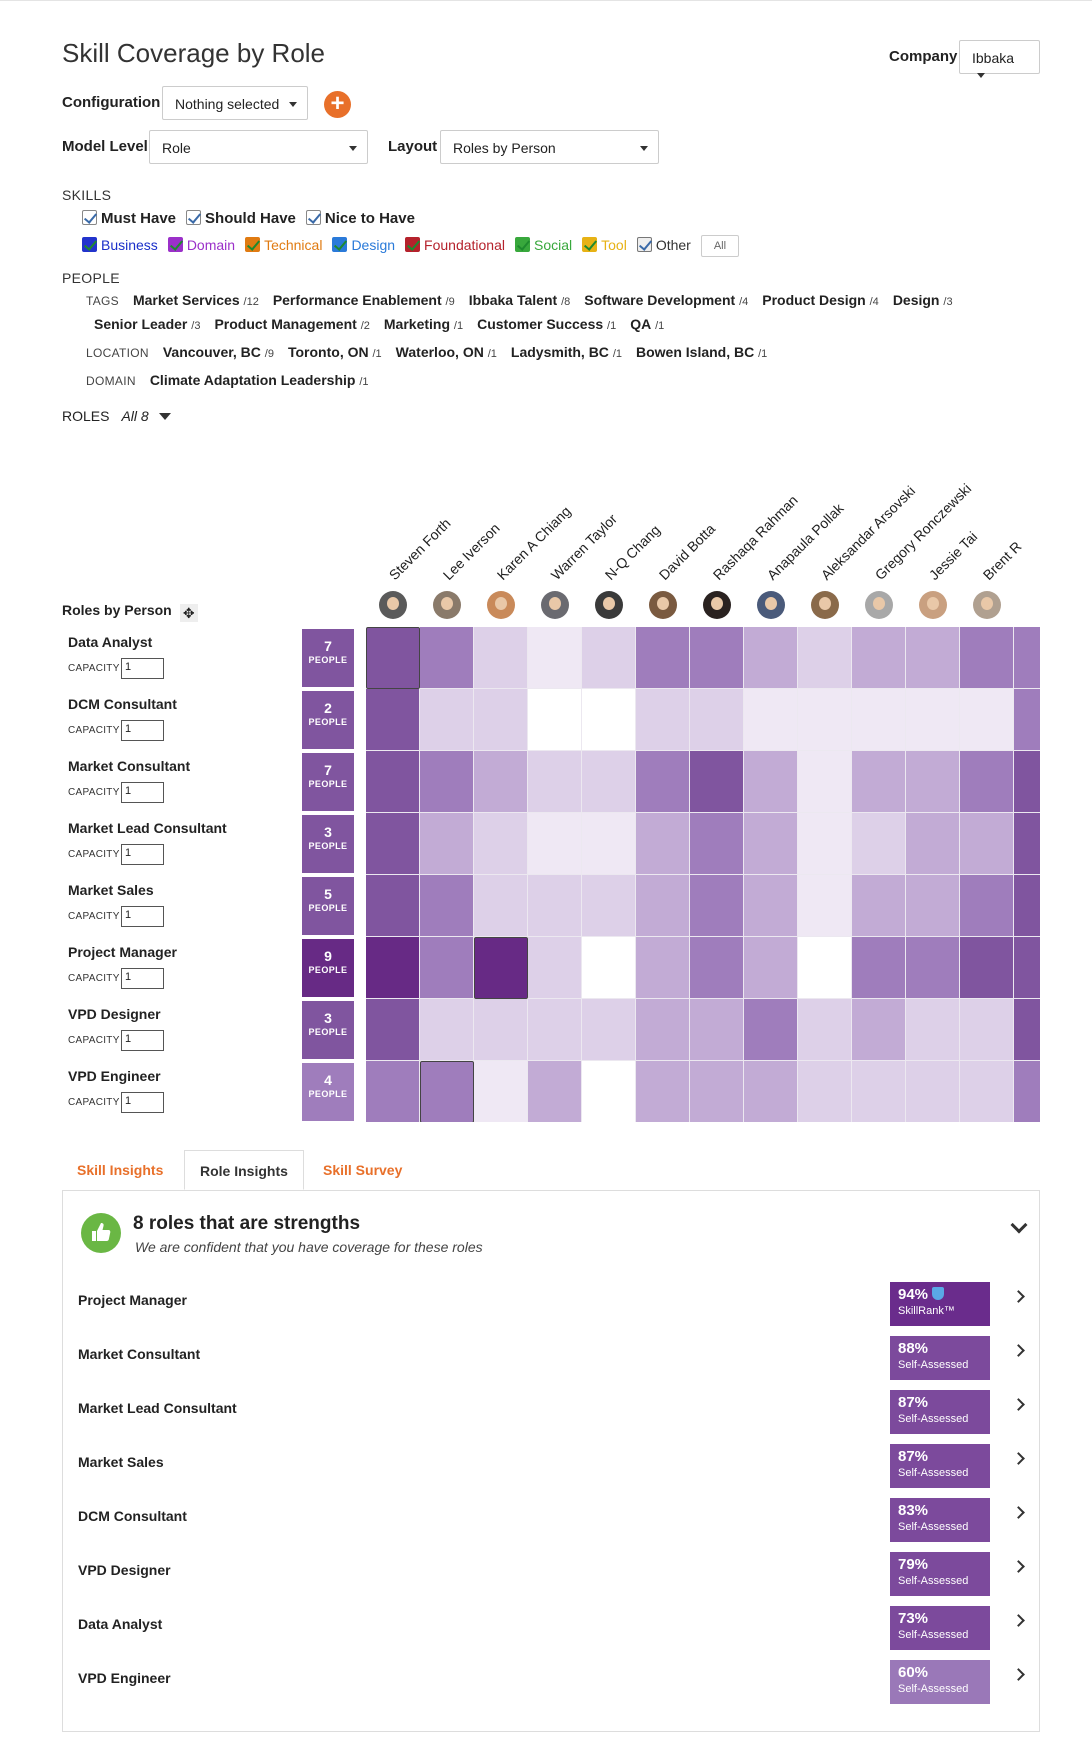 This screenshot has width=1092, height=1760. Describe the element at coordinates (129, 218) in the screenshot. I see `importance-filter: Must Have` at that location.